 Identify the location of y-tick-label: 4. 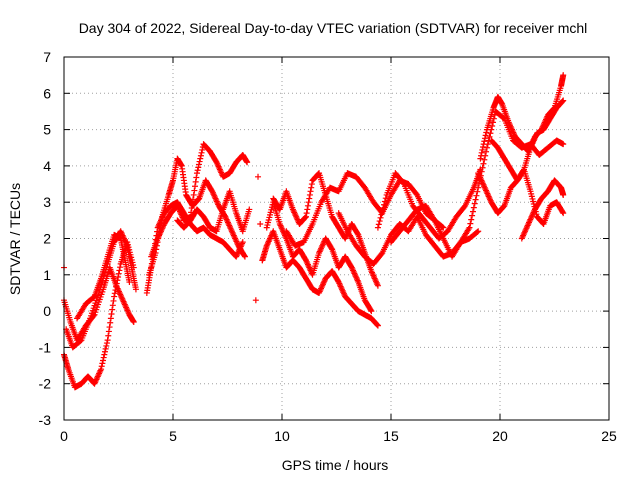
(47, 166).